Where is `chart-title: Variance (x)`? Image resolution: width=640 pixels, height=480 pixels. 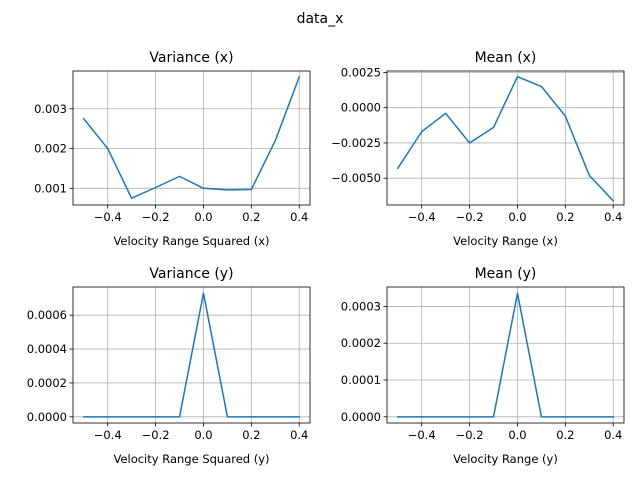 chart-title: Variance (x) is located at coordinates (191, 58).